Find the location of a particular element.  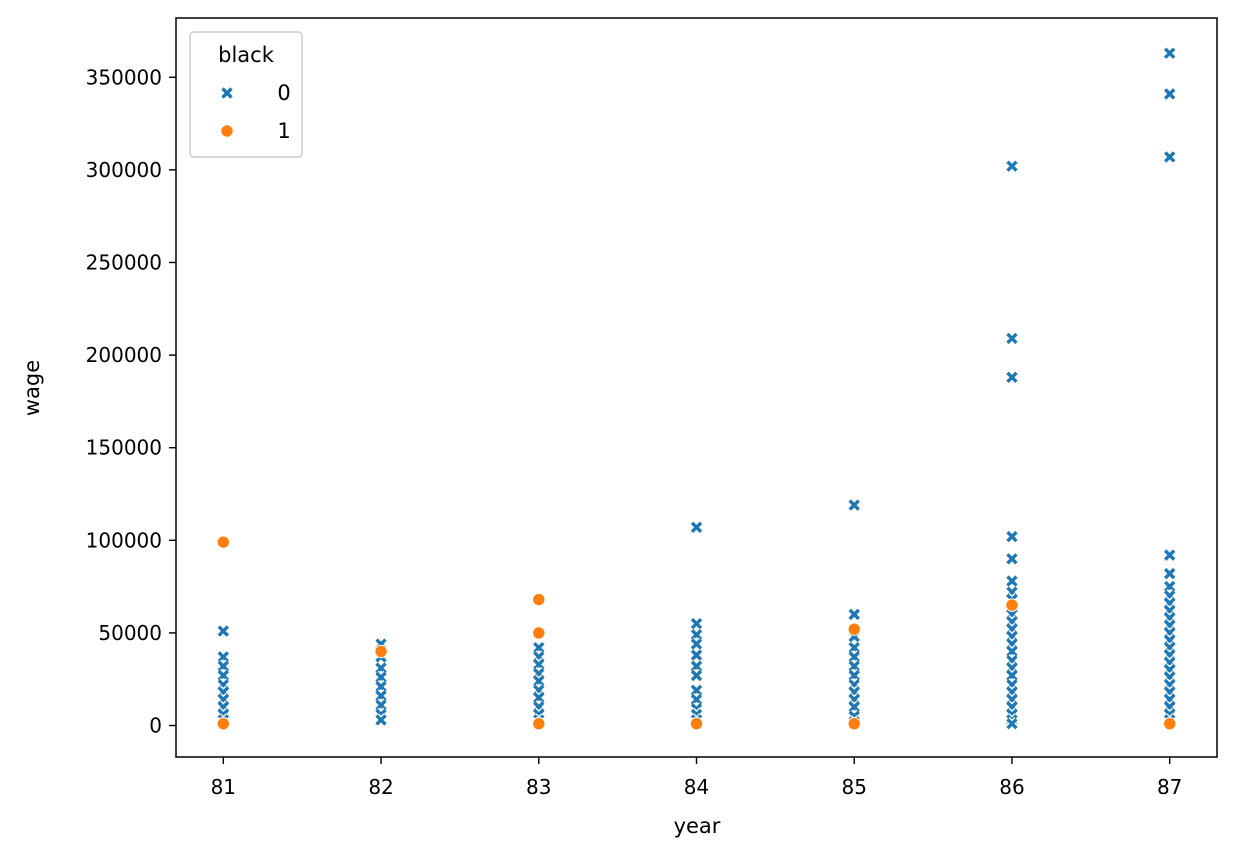

x-tick-label: 82 is located at coordinates (380, 787).